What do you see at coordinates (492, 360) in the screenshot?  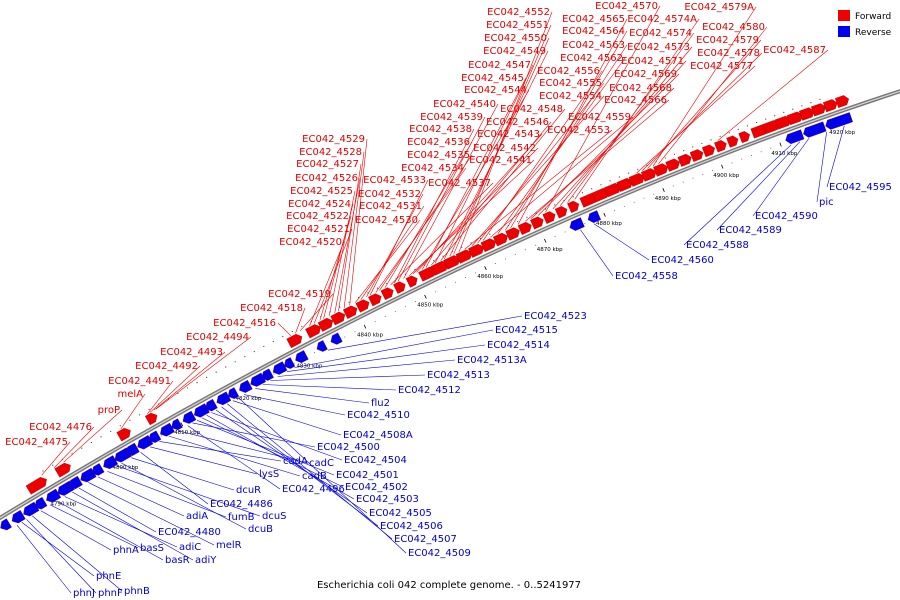 I see `gene-label: EC042_4513A` at bounding box center [492, 360].